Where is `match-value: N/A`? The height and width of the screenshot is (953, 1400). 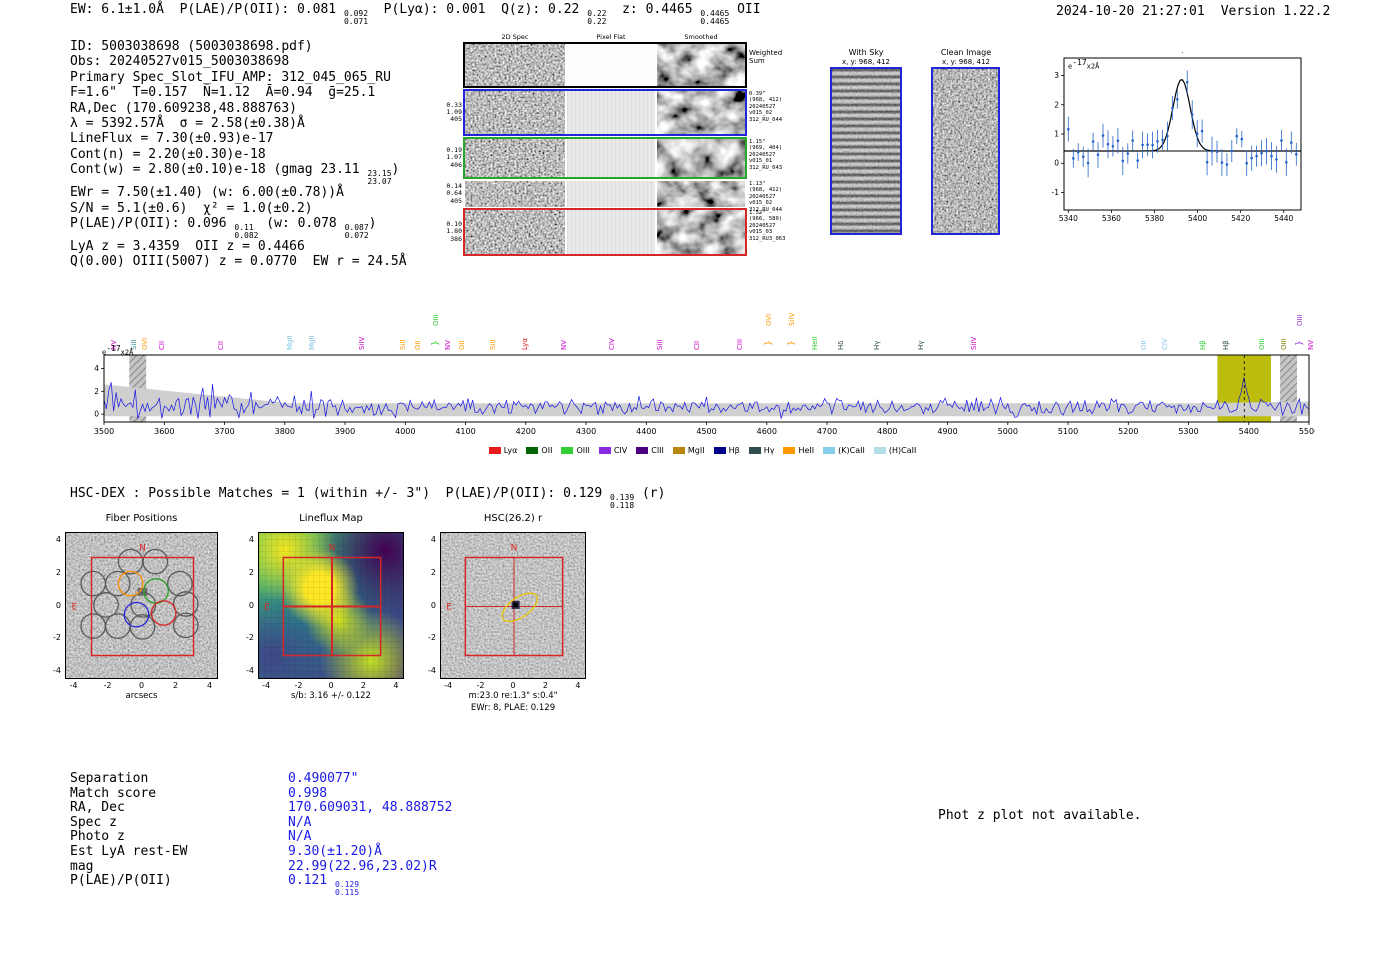 match-value: N/A is located at coordinates (299, 837).